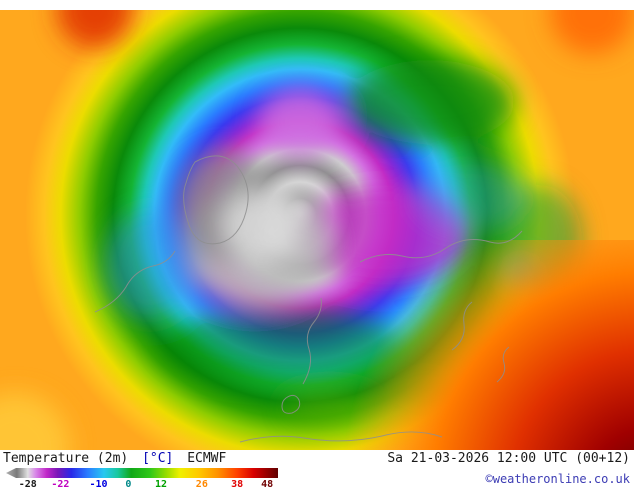 The height and width of the screenshot is (491, 634). What do you see at coordinates (201, 484) in the screenshot?
I see `scale-tick-label: 26` at bounding box center [201, 484].